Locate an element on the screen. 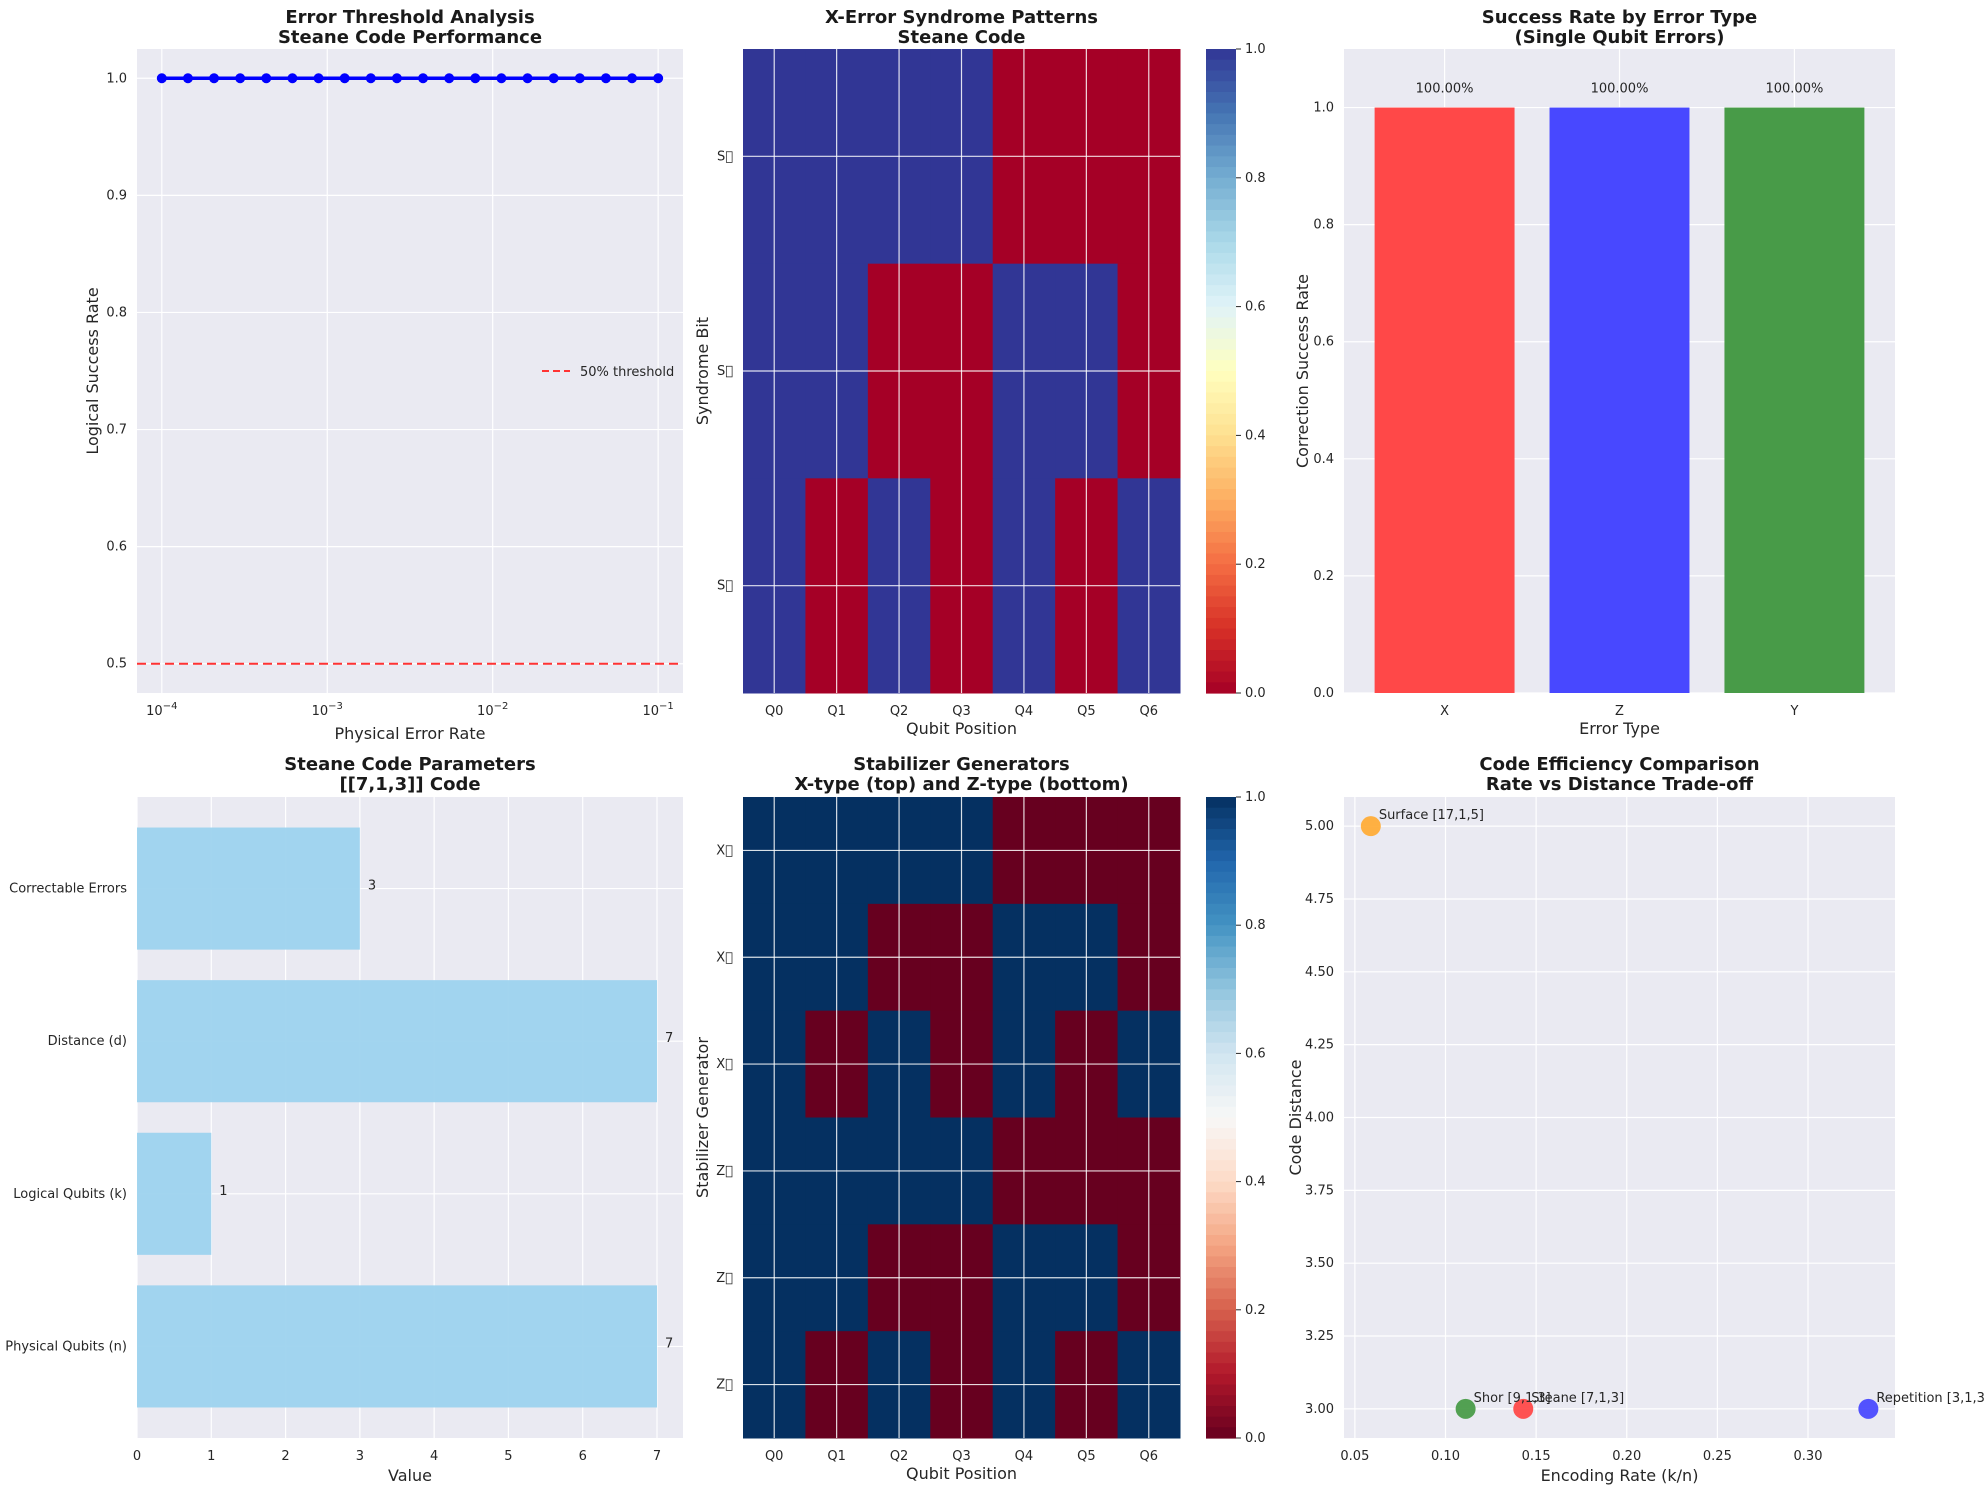 This screenshot has width=1985, height=1489. y-tick-label: 4.00 is located at coordinates (1319, 1118).